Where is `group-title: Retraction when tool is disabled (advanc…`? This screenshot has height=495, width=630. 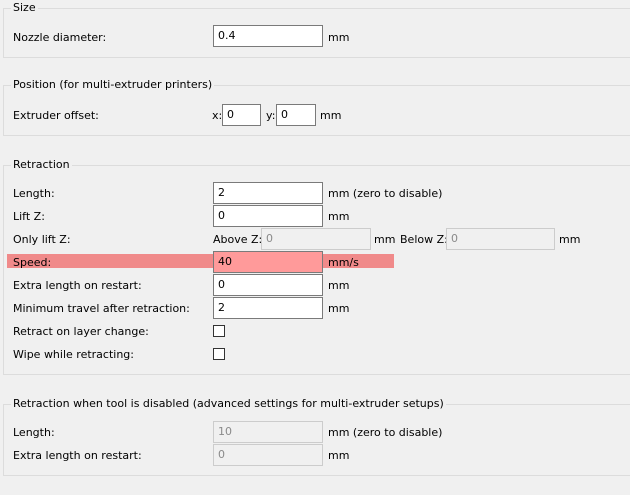
group-title: Retraction when tool is disabled (advanc… is located at coordinates (228, 403).